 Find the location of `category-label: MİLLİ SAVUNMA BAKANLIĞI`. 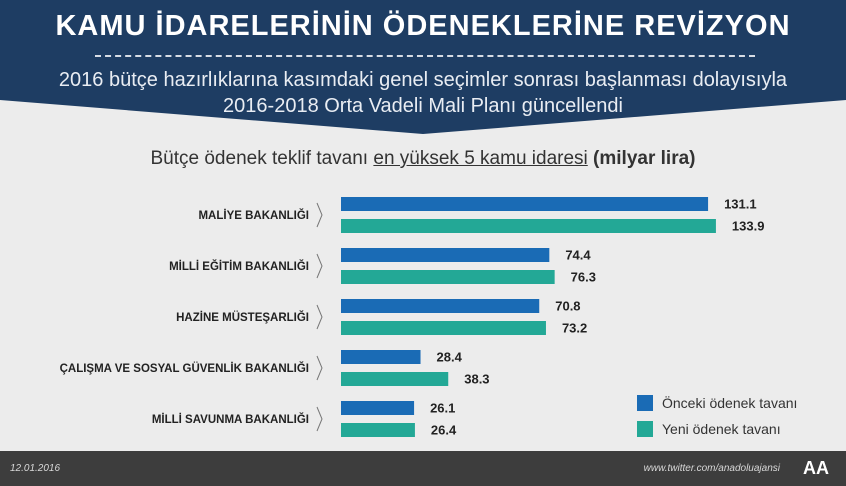

category-label: MİLLİ SAVUNMA BAKANLIĞI is located at coordinates (230, 419).